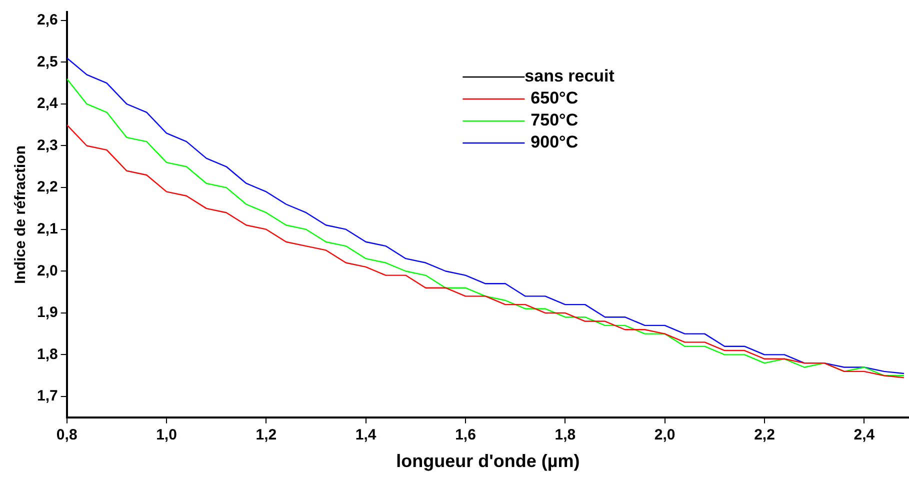 The height and width of the screenshot is (483, 909). Describe the element at coordinates (764, 435) in the screenshot. I see `x-tick-label: 2,2` at that location.